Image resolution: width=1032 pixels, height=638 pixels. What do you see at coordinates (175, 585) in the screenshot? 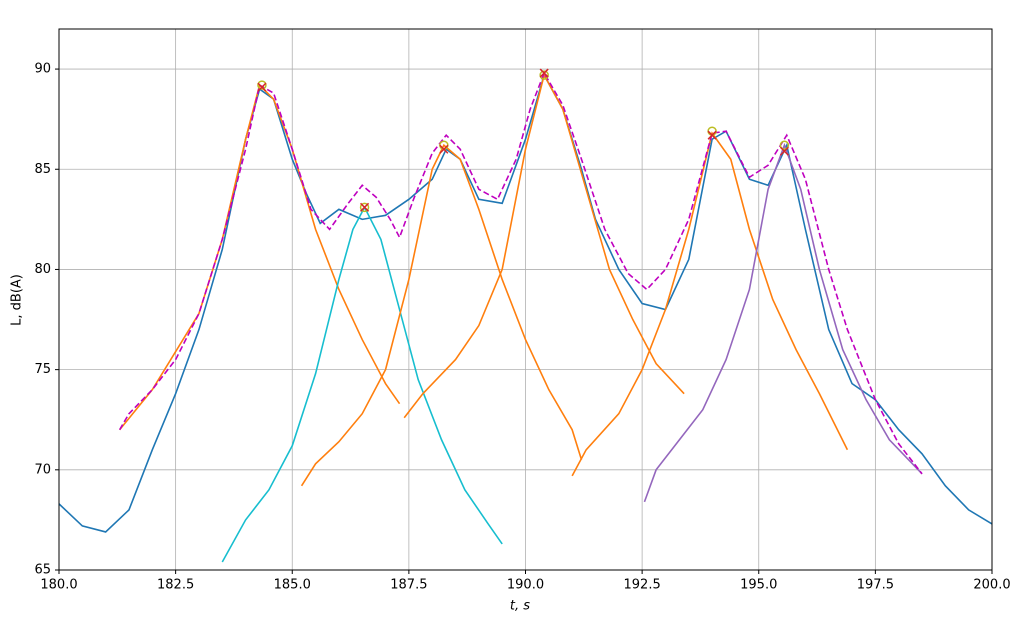
I see `x-tick-label: 182.5` at bounding box center [175, 585].